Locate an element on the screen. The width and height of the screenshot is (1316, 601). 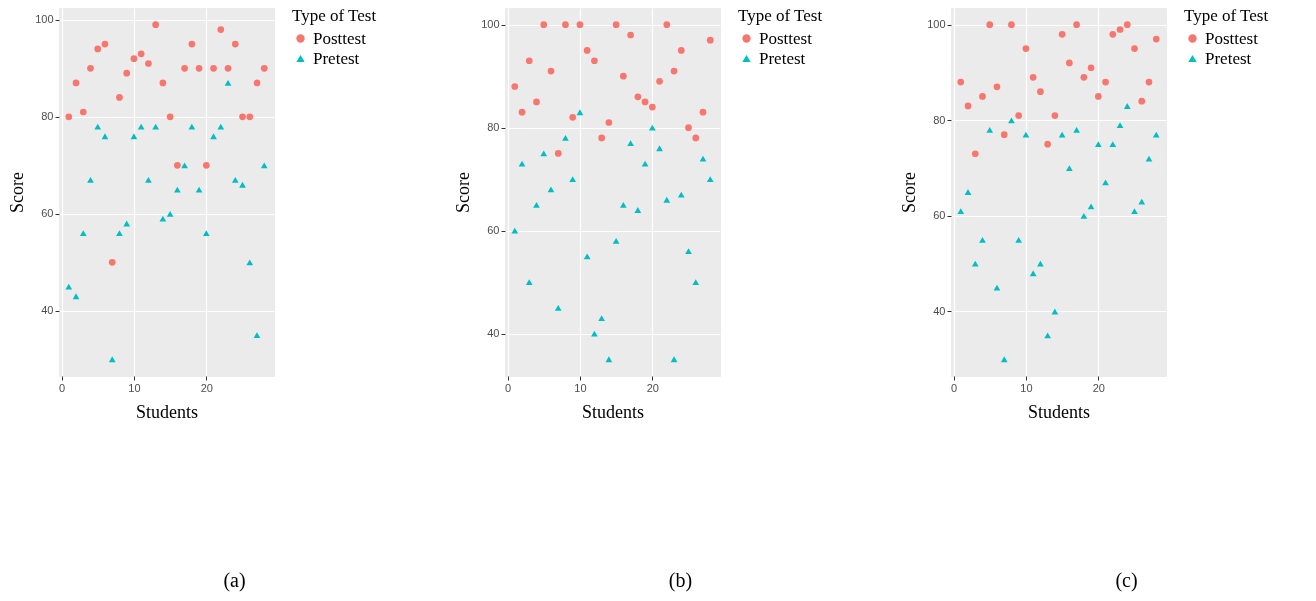
x-tick-label: 0 is located at coordinates (508, 387).